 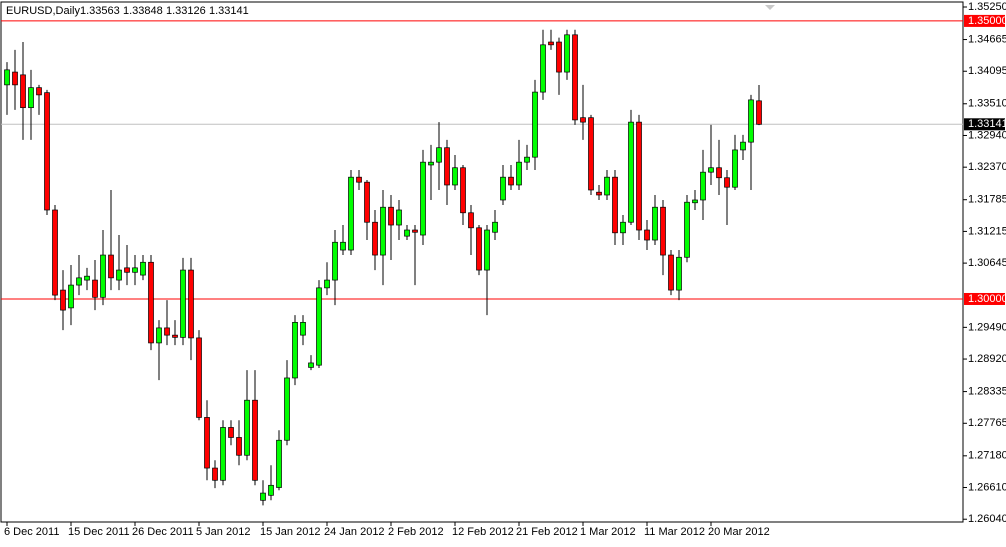 I want to click on y-tick-label: 1.27180, so click(x=987, y=456).